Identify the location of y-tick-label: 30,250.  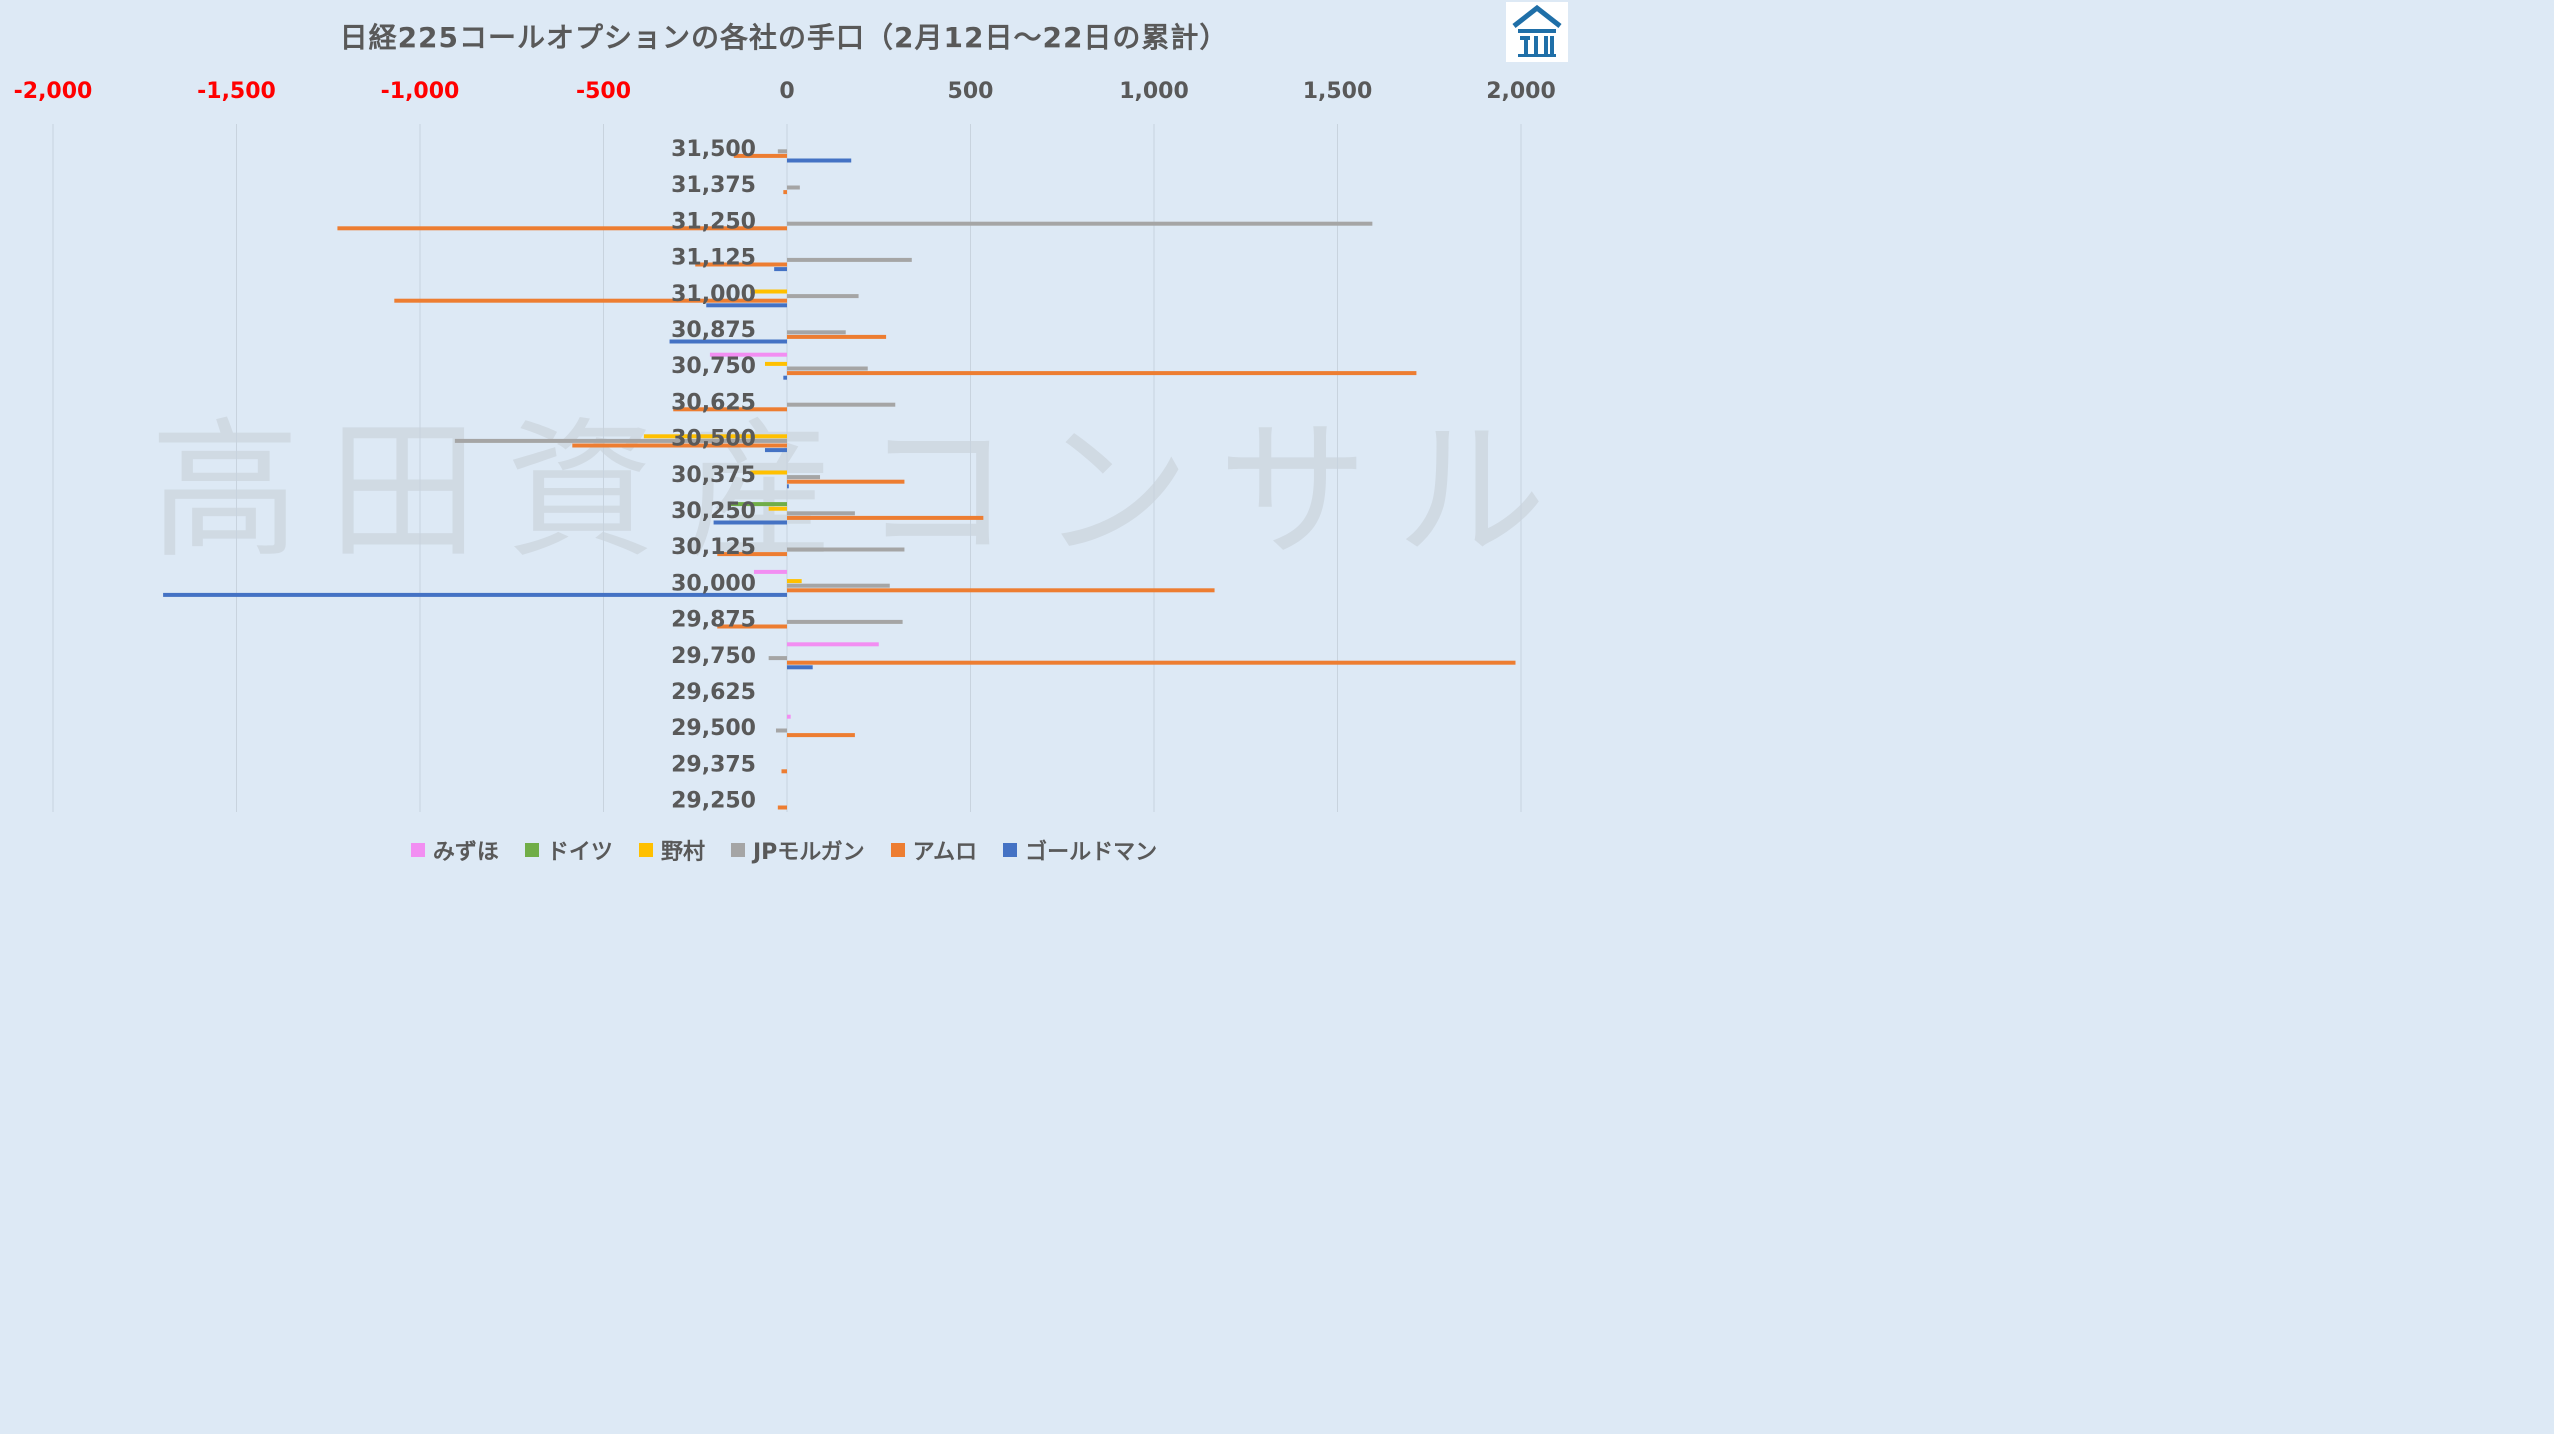
(713, 511).